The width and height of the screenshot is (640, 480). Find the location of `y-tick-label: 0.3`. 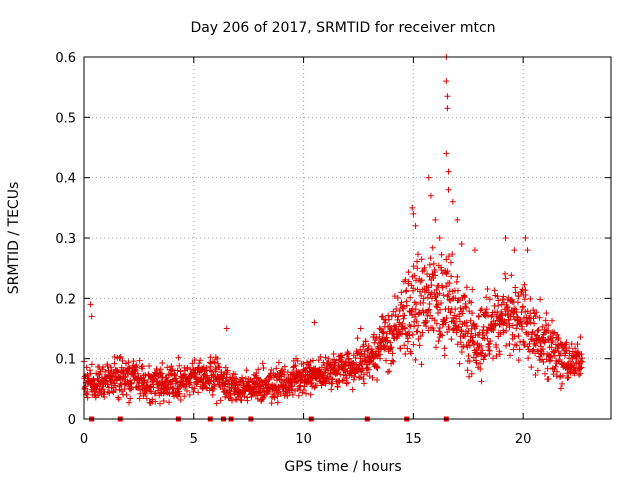

y-tick-label: 0.3 is located at coordinates (65, 239).